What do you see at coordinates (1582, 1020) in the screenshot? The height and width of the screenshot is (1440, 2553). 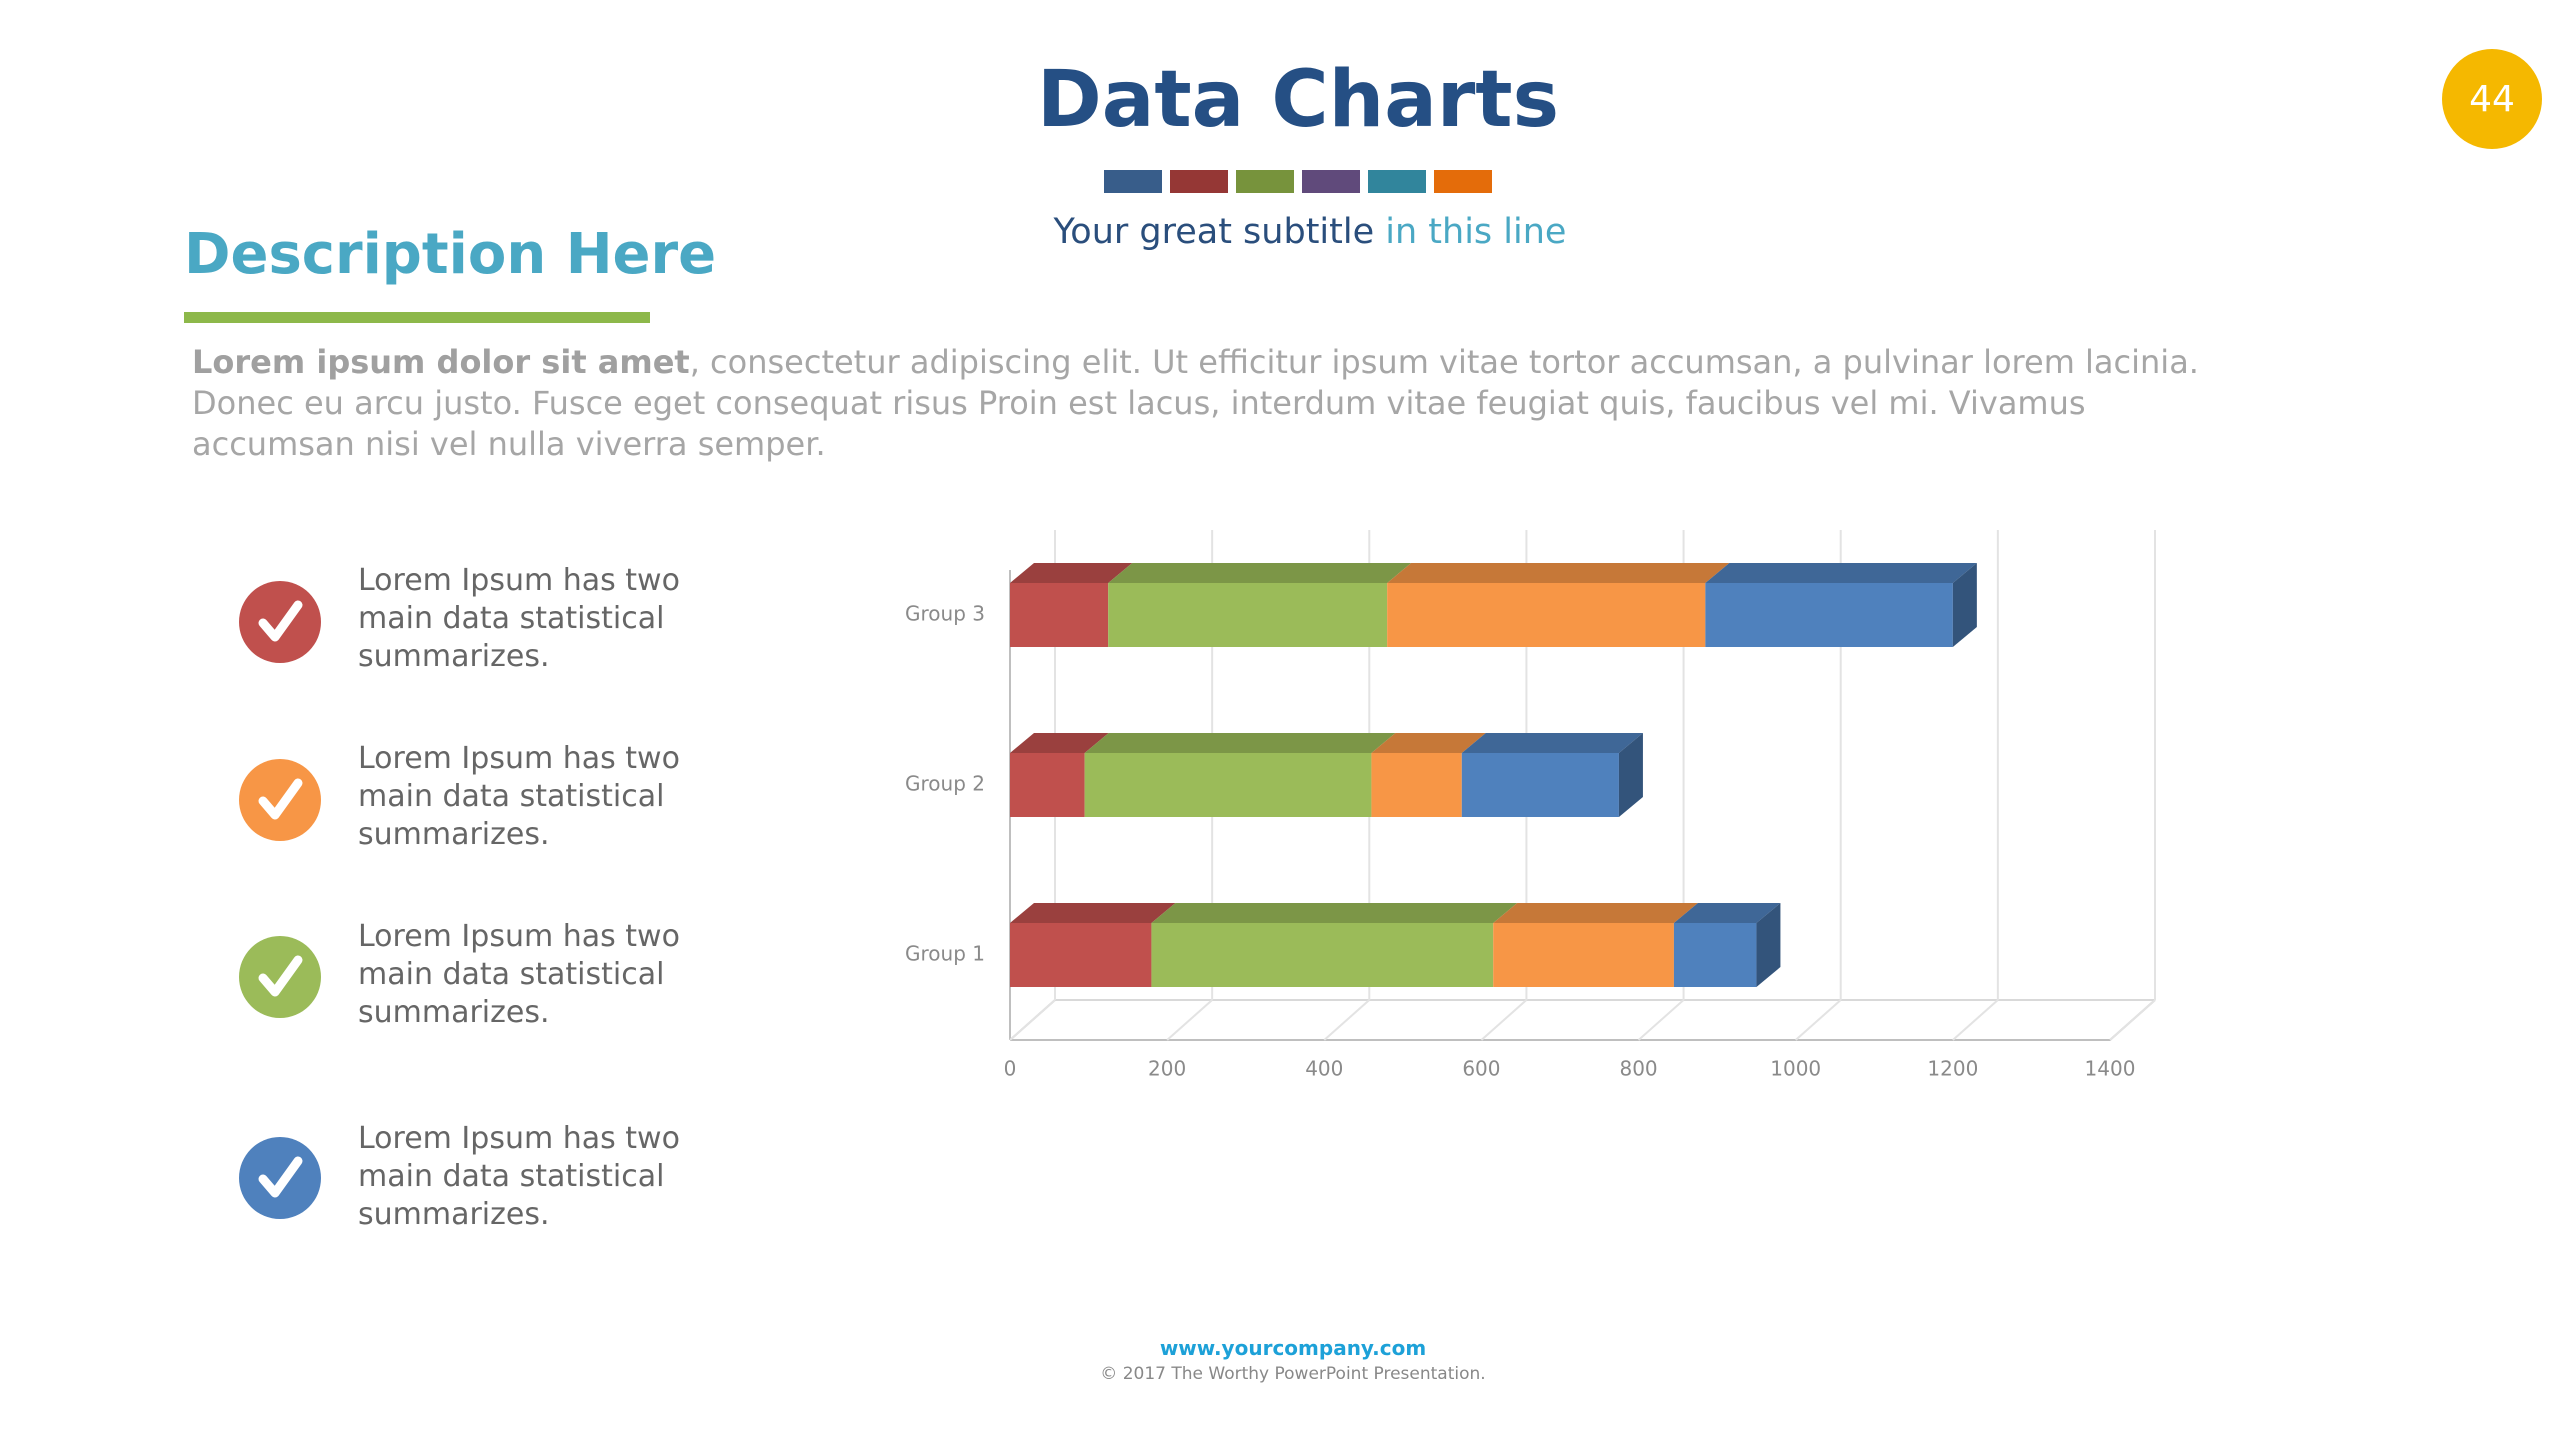 I see `floor` at bounding box center [1582, 1020].